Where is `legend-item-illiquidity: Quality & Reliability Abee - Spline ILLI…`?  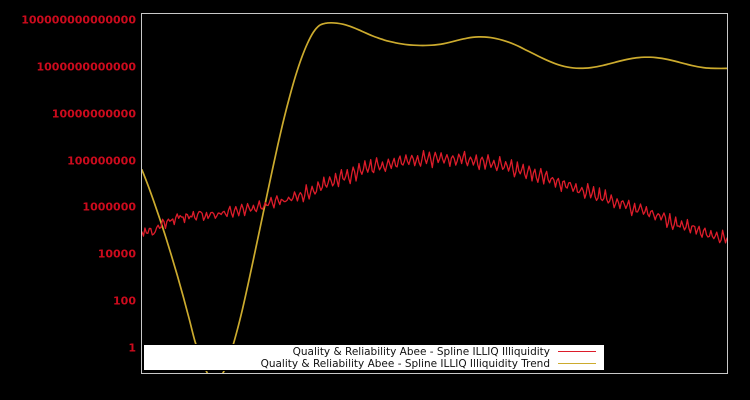 legend-item-illiquidity: Quality & Reliability Abee - Spline ILLI… is located at coordinates (374, 352).